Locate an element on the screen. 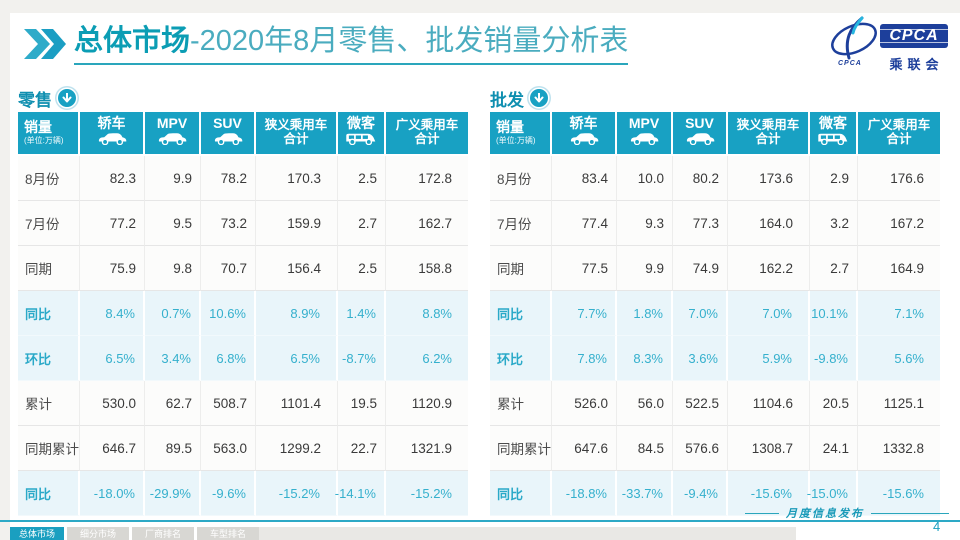  value-cell: 522.5 is located at coordinates (700, 403).